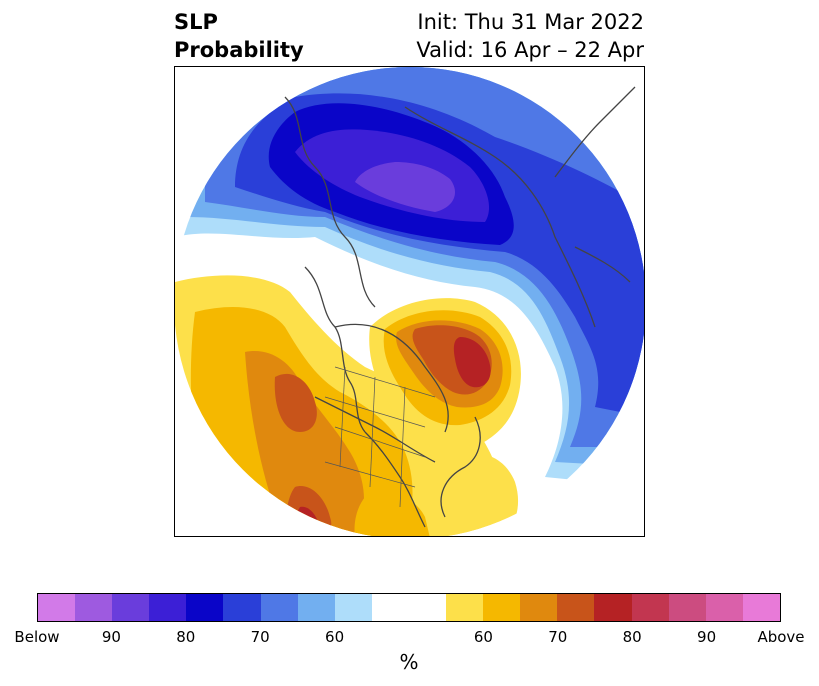  What do you see at coordinates (239, 36) in the screenshot?
I see `map-title: SLP Probability` at bounding box center [239, 36].